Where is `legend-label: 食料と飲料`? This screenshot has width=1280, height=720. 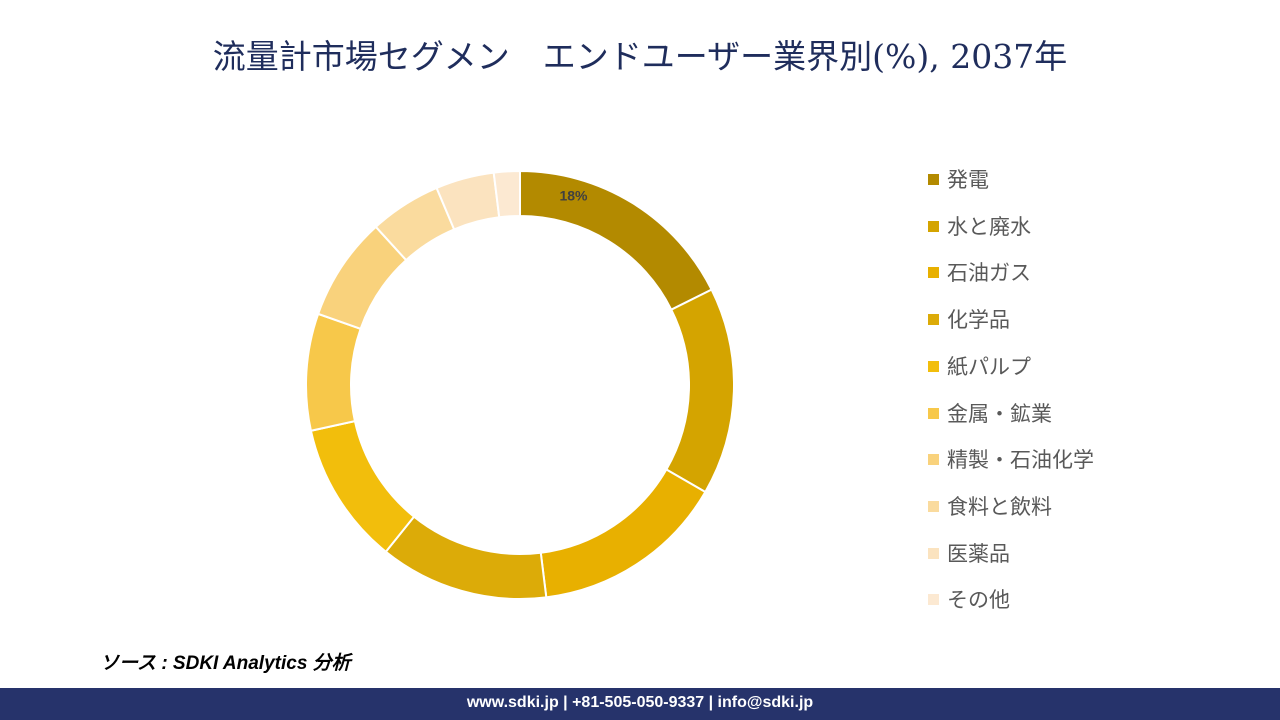
legend-label: 食料と飲料 is located at coordinates (999, 506).